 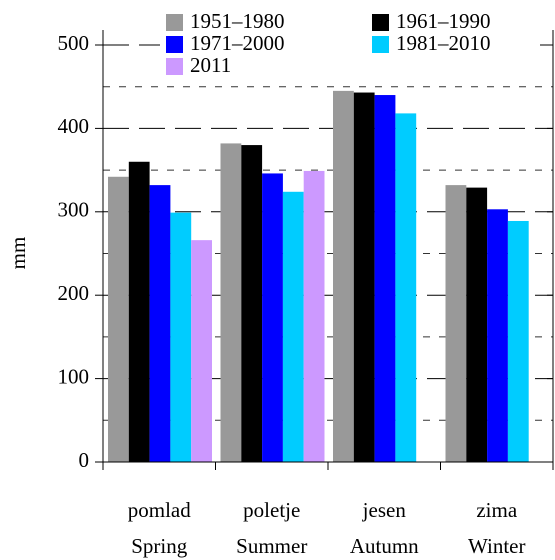 I want to click on y-tick-label: 500, so click(x=74, y=43).